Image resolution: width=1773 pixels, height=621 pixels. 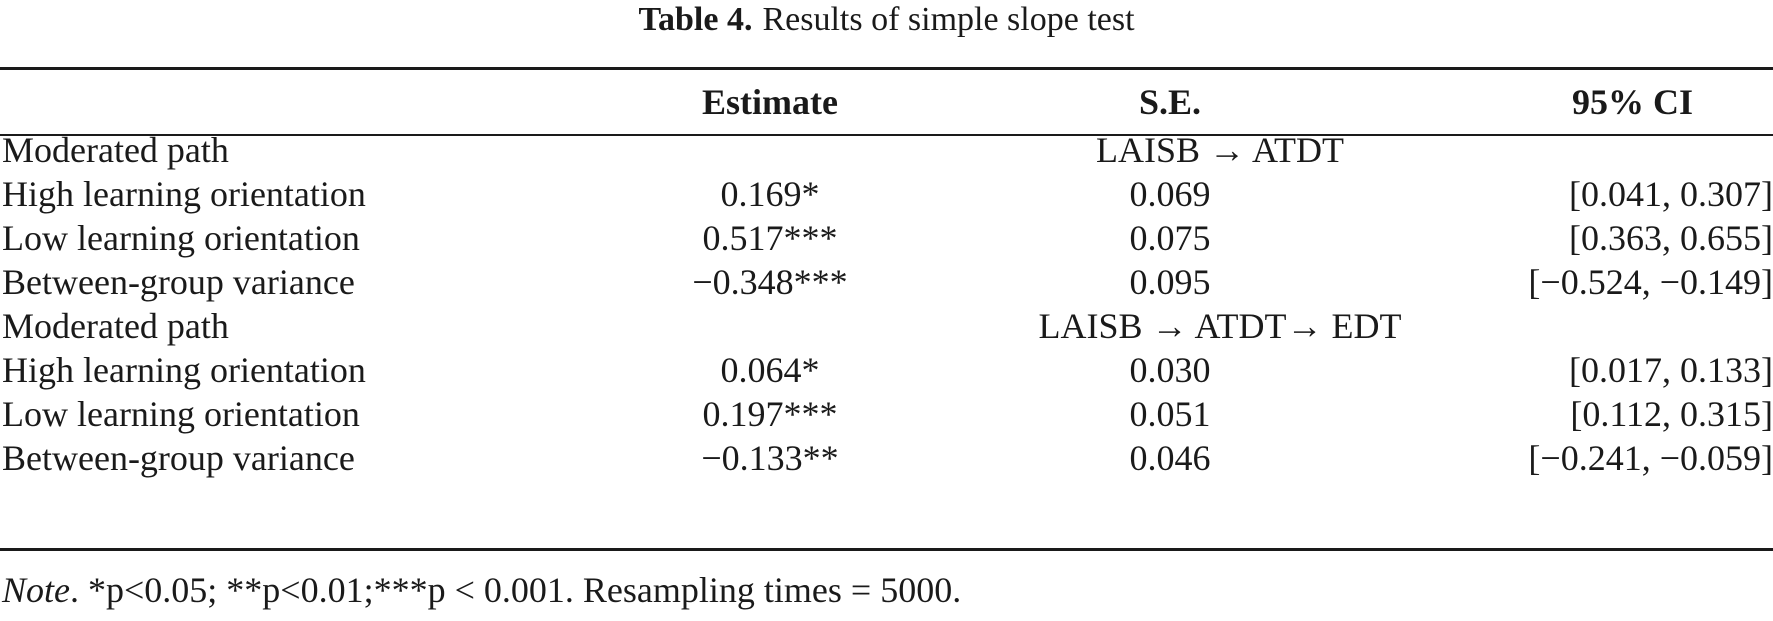 I want to click on note-label: Note, so click(x=36, y=590).